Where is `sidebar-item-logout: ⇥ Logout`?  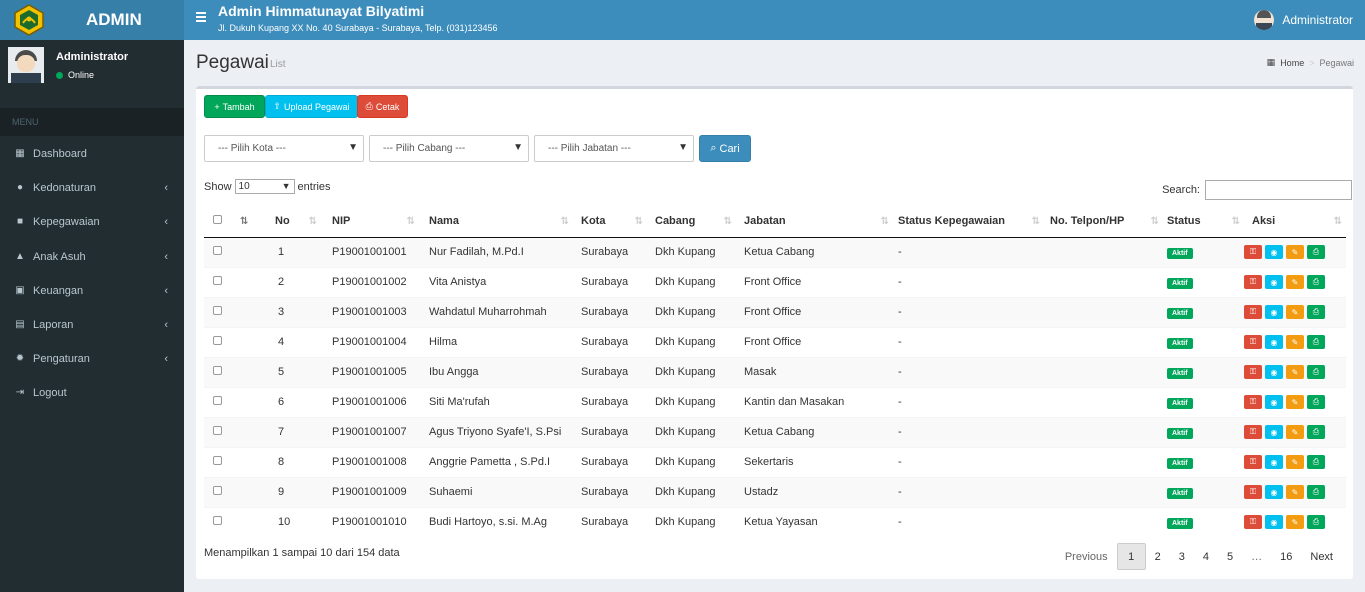
sidebar-item-logout: ⇥ Logout is located at coordinates (92, 393).